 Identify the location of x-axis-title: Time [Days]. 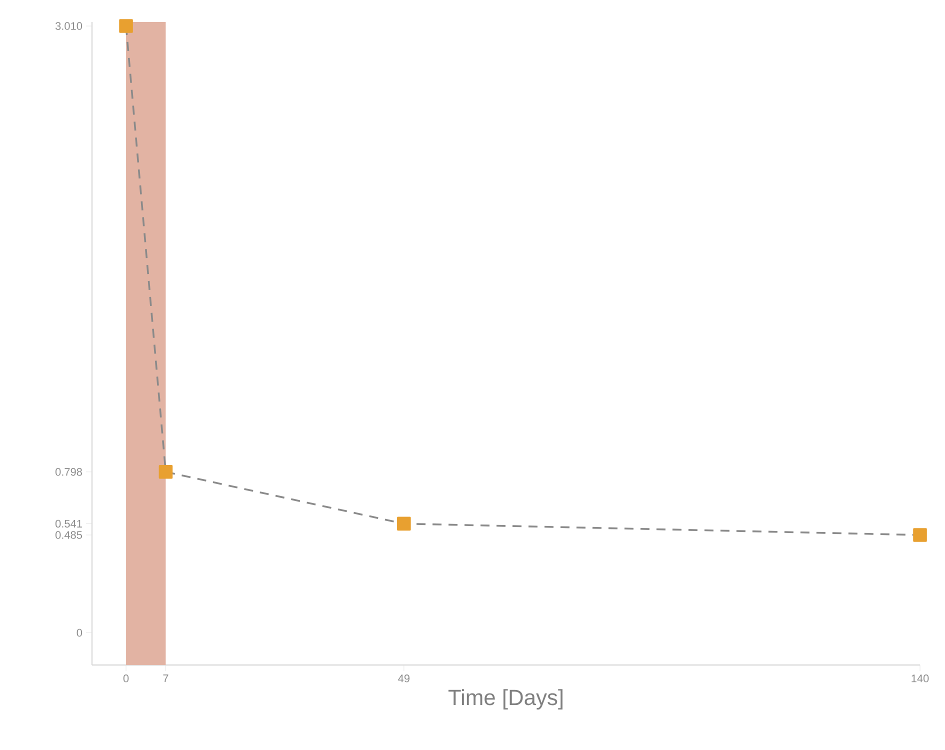
(505, 699).